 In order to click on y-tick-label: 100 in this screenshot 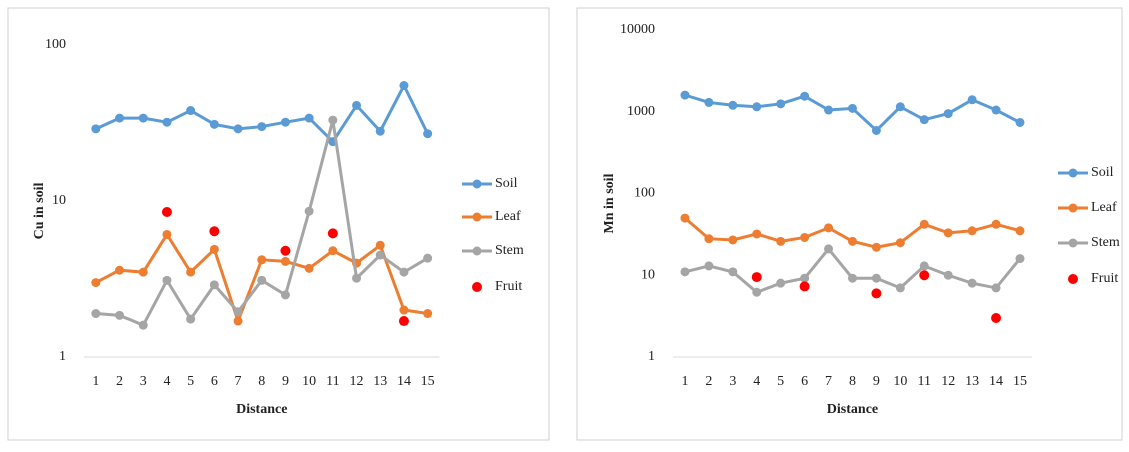, I will do `click(644, 193)`.